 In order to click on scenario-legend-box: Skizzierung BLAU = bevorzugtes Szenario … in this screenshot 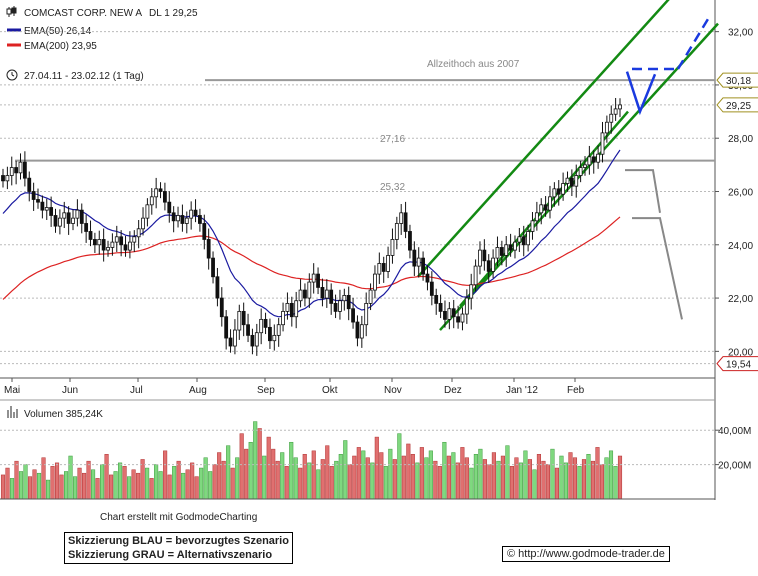, I will do `click(178, 548)`.